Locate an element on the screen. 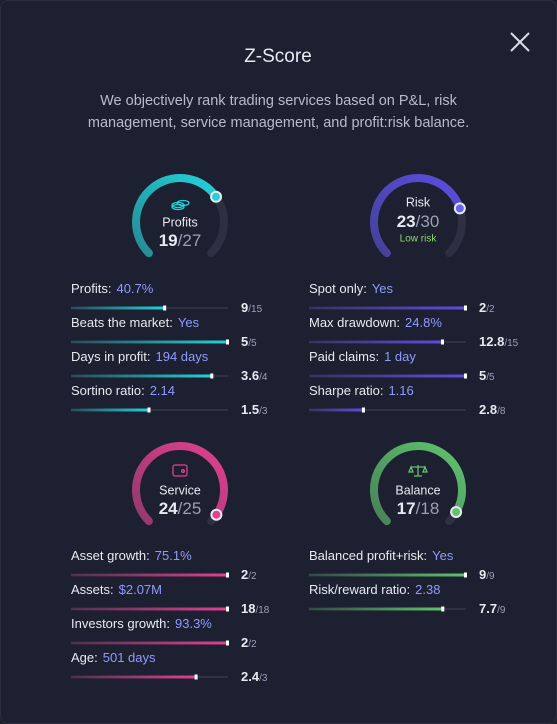 The width and height of the screenshot is (557, 724). metric-value: 2.14 is located at coordinates (162, 390).